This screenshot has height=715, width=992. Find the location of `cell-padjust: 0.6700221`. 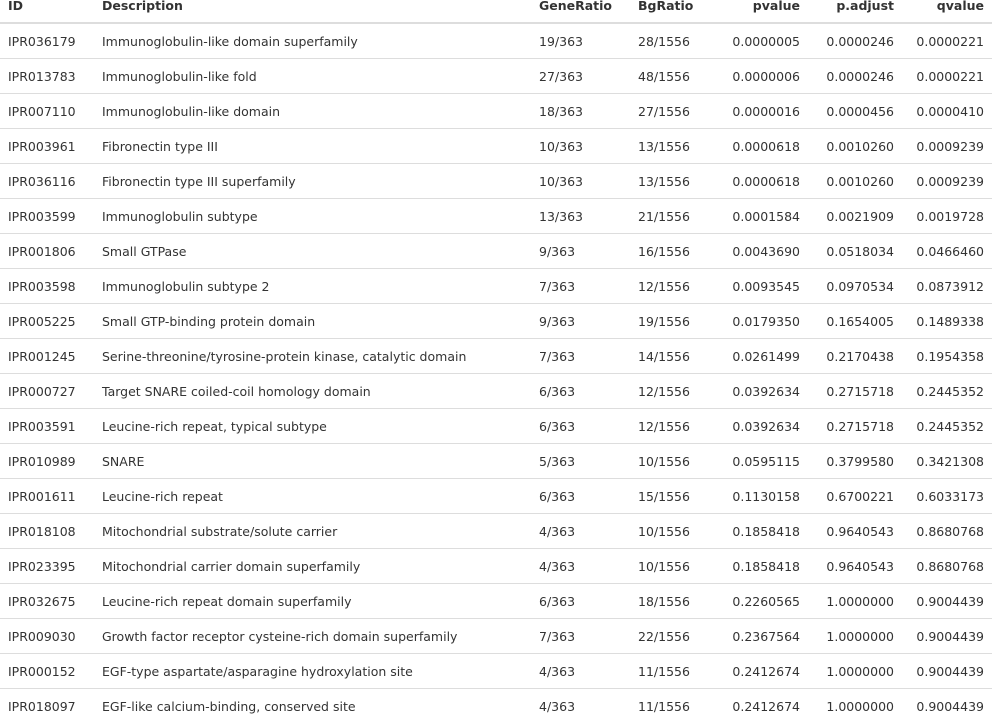

cell-padjust: 0.6700221 is located at coordinates (855, 496).